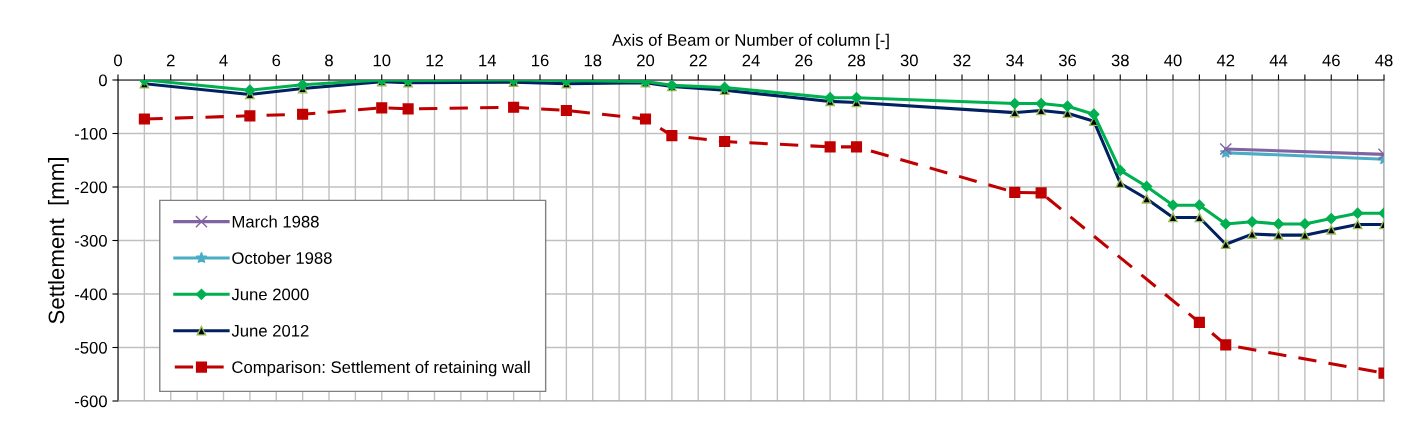  What do you see at coordinates (540, 60) in the screenshot?
I see `x-tick-label: 16` at bounding box center [540, 60].